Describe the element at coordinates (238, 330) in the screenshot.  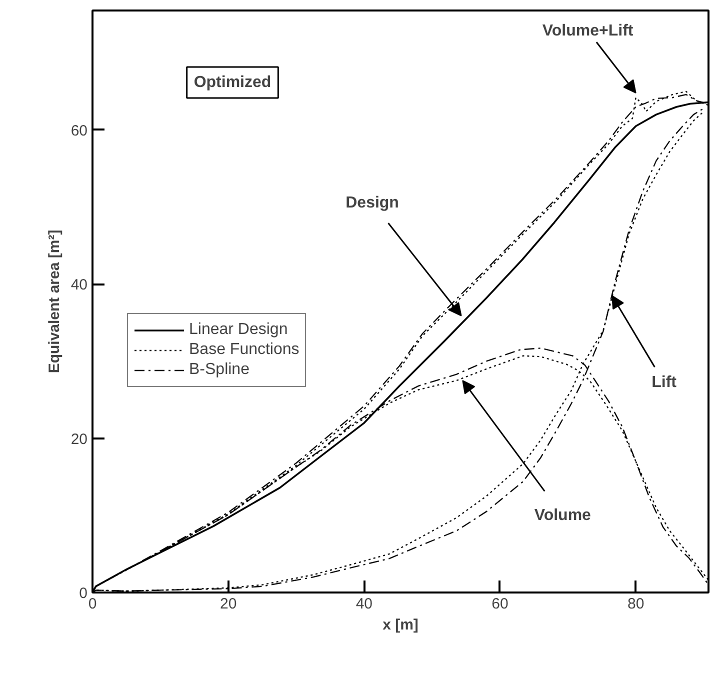
I see `legend-label: Linear Design` at that location.